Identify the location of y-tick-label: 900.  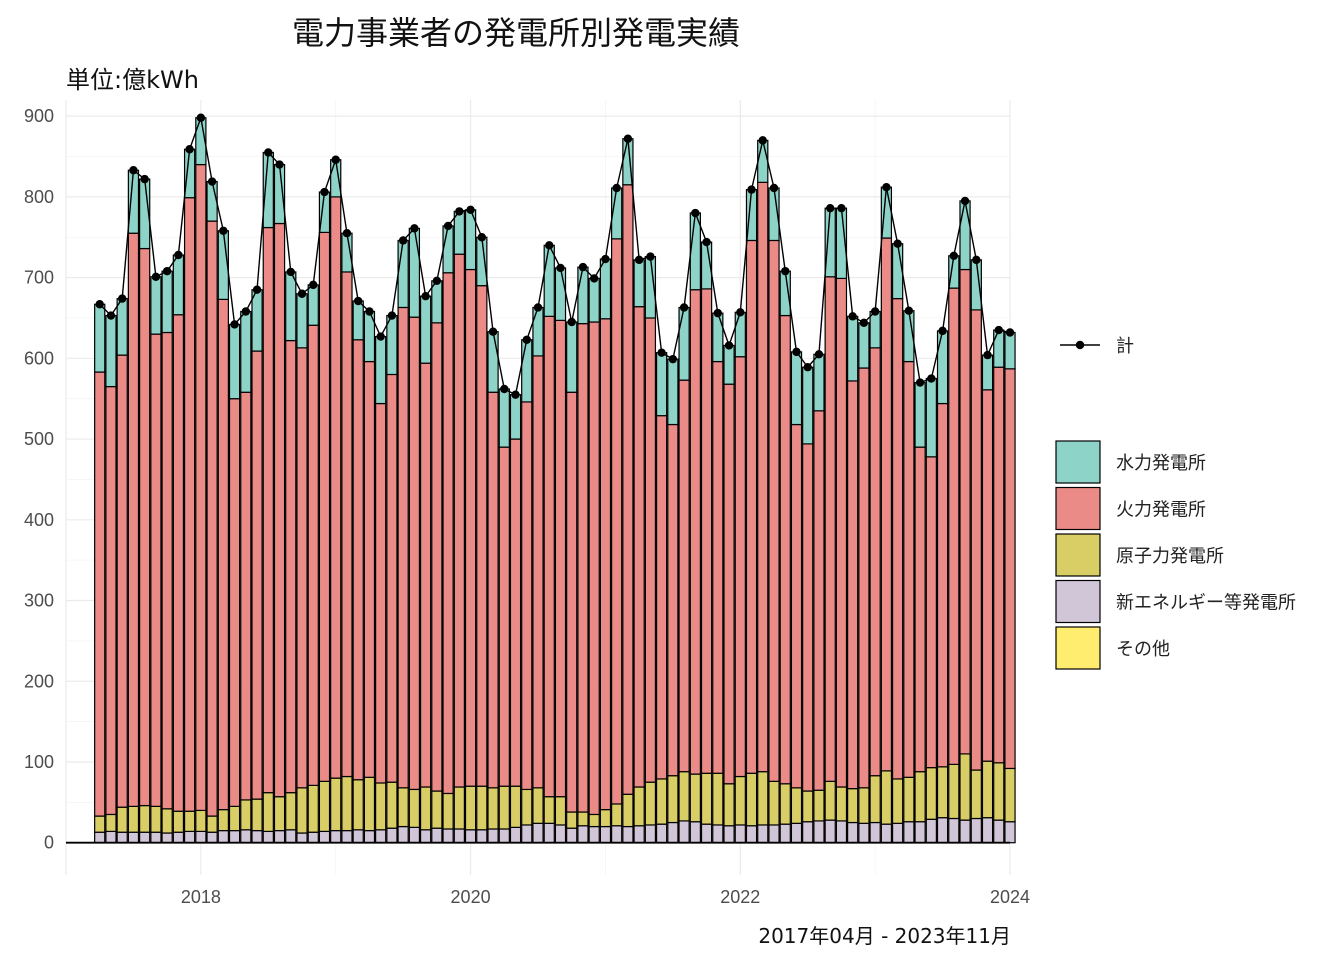
(39, 116).